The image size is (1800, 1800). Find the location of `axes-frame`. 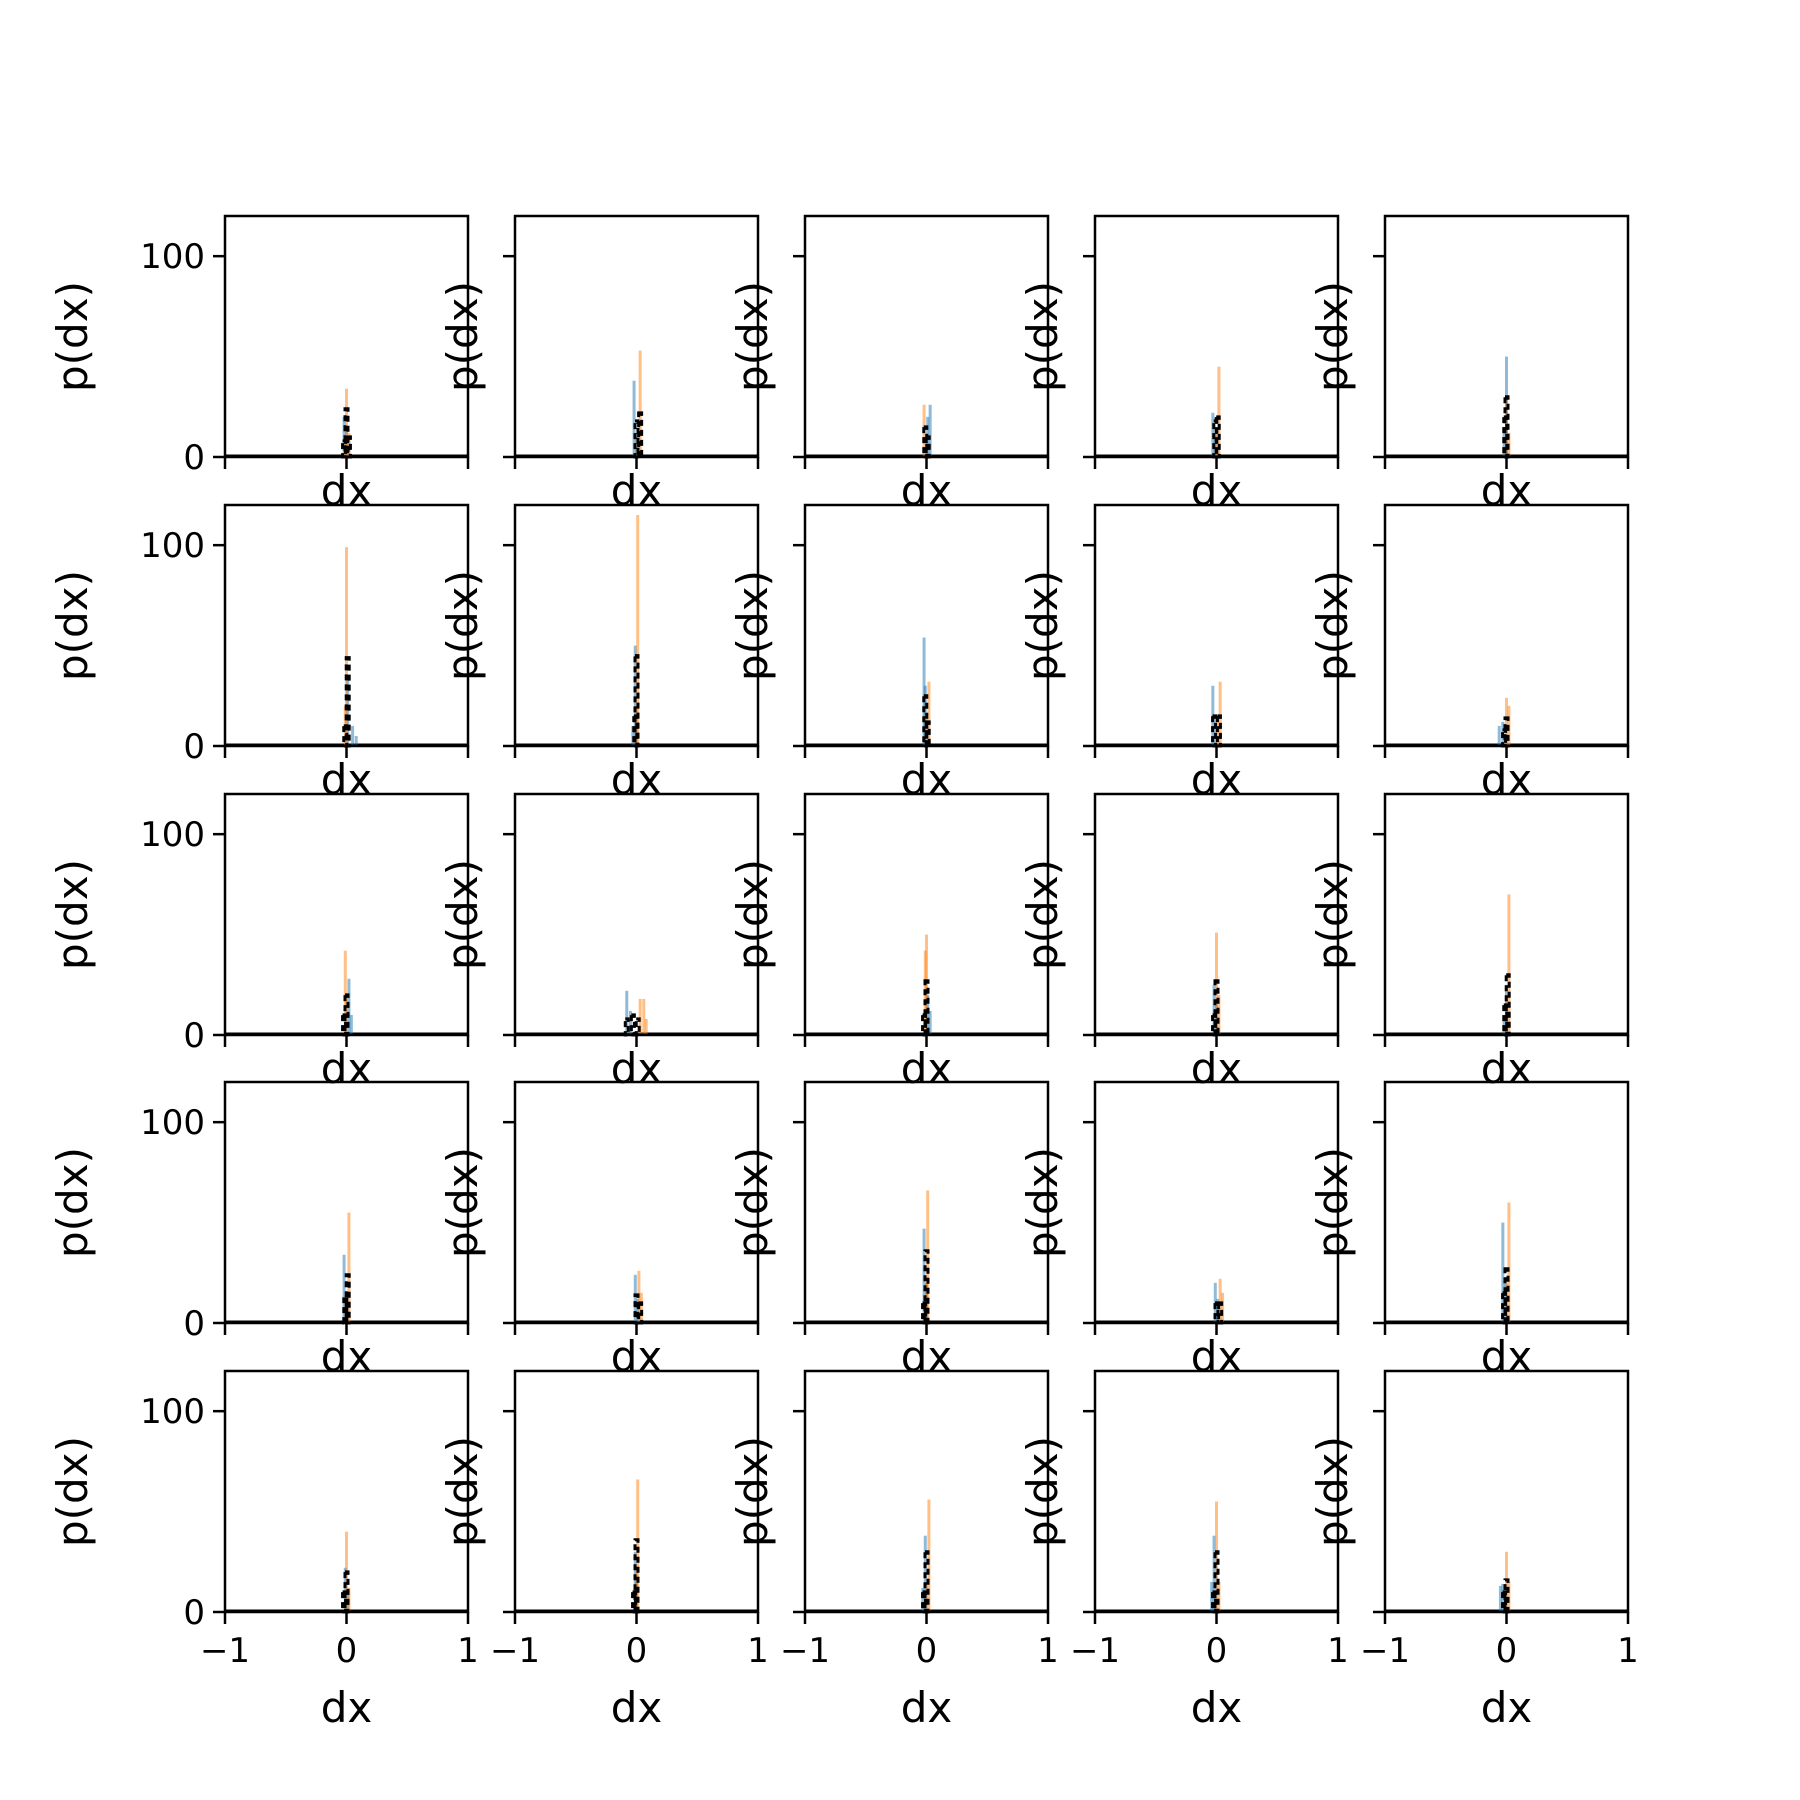

axes-frame is located at coordinates (636, 914).